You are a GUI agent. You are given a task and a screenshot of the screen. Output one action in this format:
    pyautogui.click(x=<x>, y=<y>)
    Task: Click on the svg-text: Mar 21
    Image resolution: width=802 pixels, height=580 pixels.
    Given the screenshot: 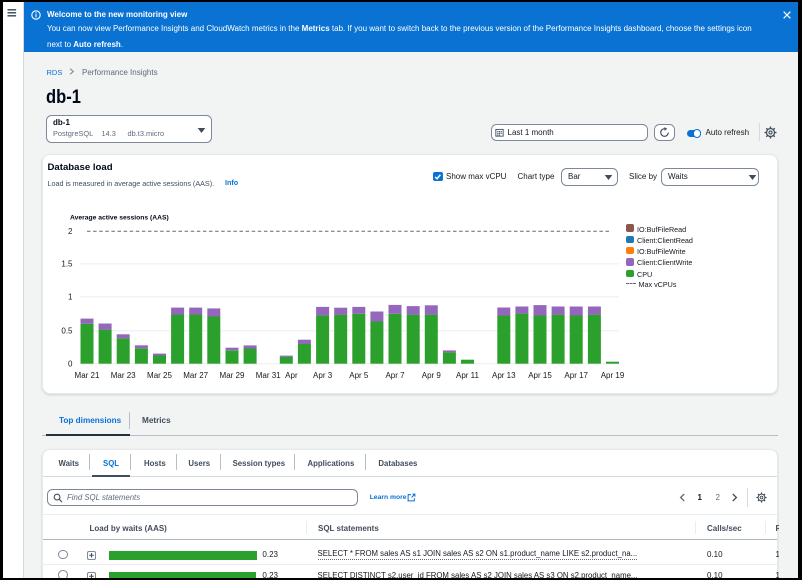 What is the action you would take?
    pyautogui.click(x=87, y=375)
    